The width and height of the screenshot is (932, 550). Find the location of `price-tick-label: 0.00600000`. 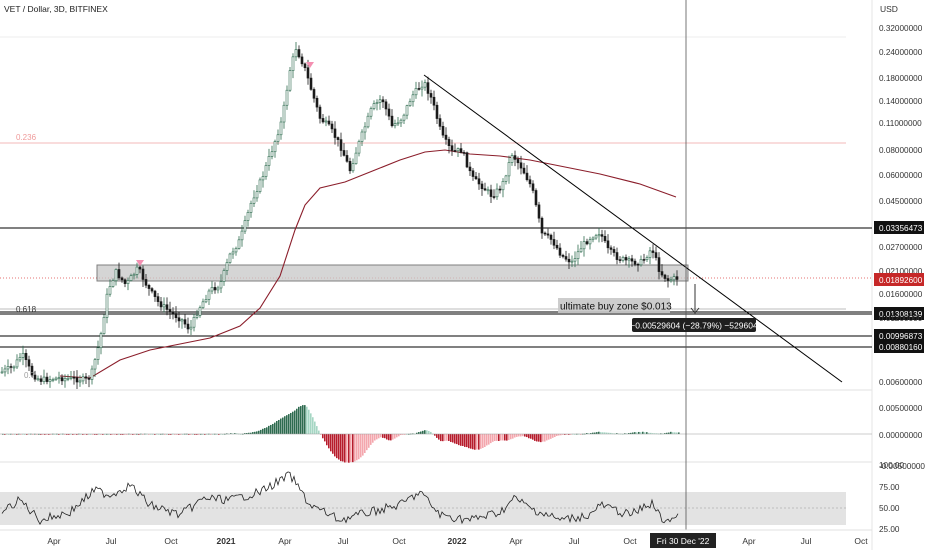

price-tick-label: 0.00600000 is located at coordinates (901, 382).